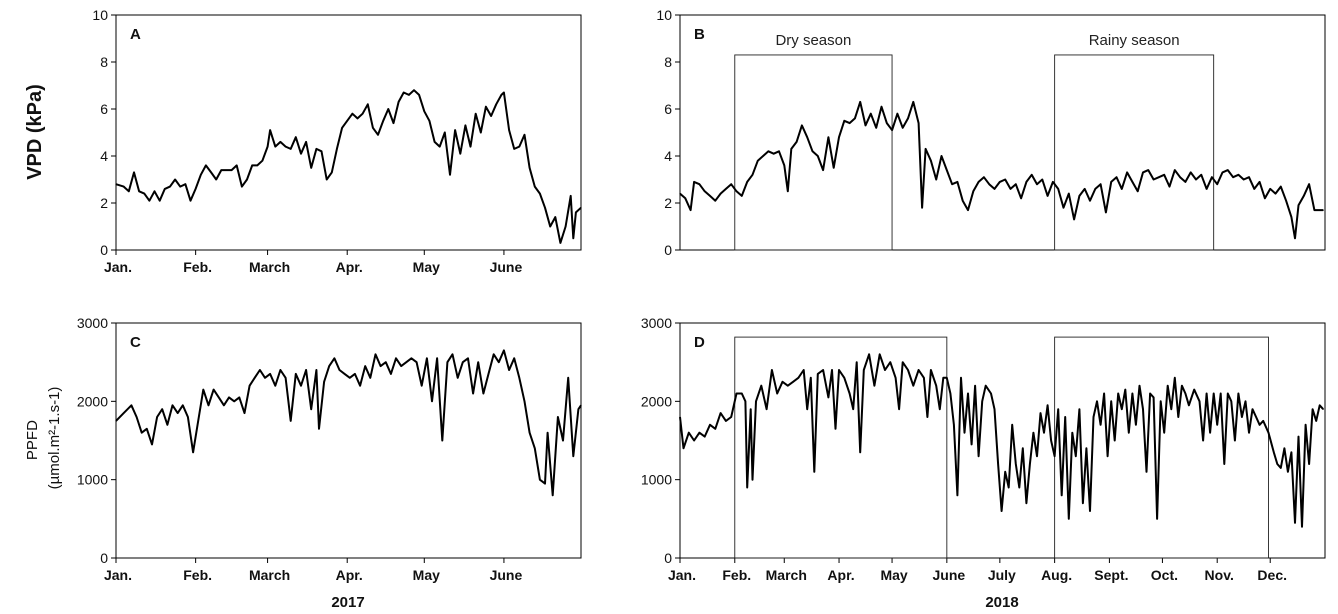  I want to click on panel-a-ytick-label: 0, so click(104, 250).